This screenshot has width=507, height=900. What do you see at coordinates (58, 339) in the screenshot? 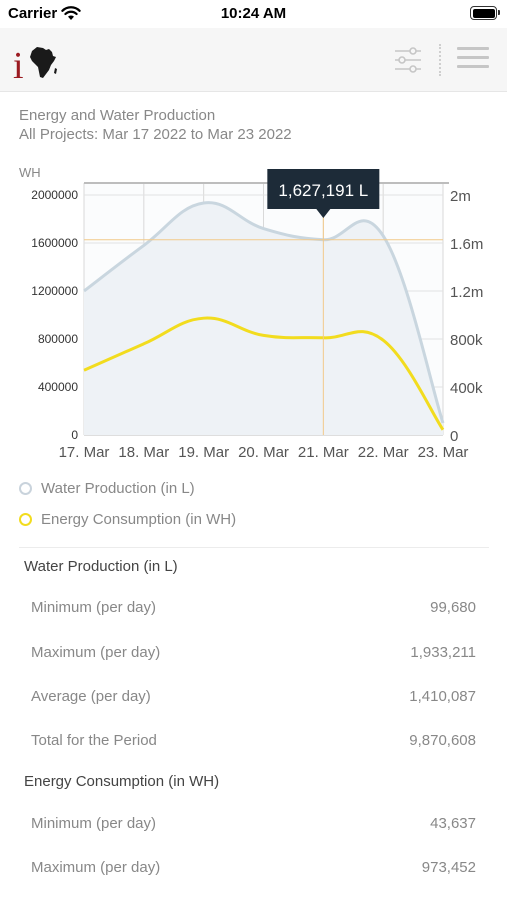
I see `left-axis-tick-label: 800000` at bounding box center [58, 339].